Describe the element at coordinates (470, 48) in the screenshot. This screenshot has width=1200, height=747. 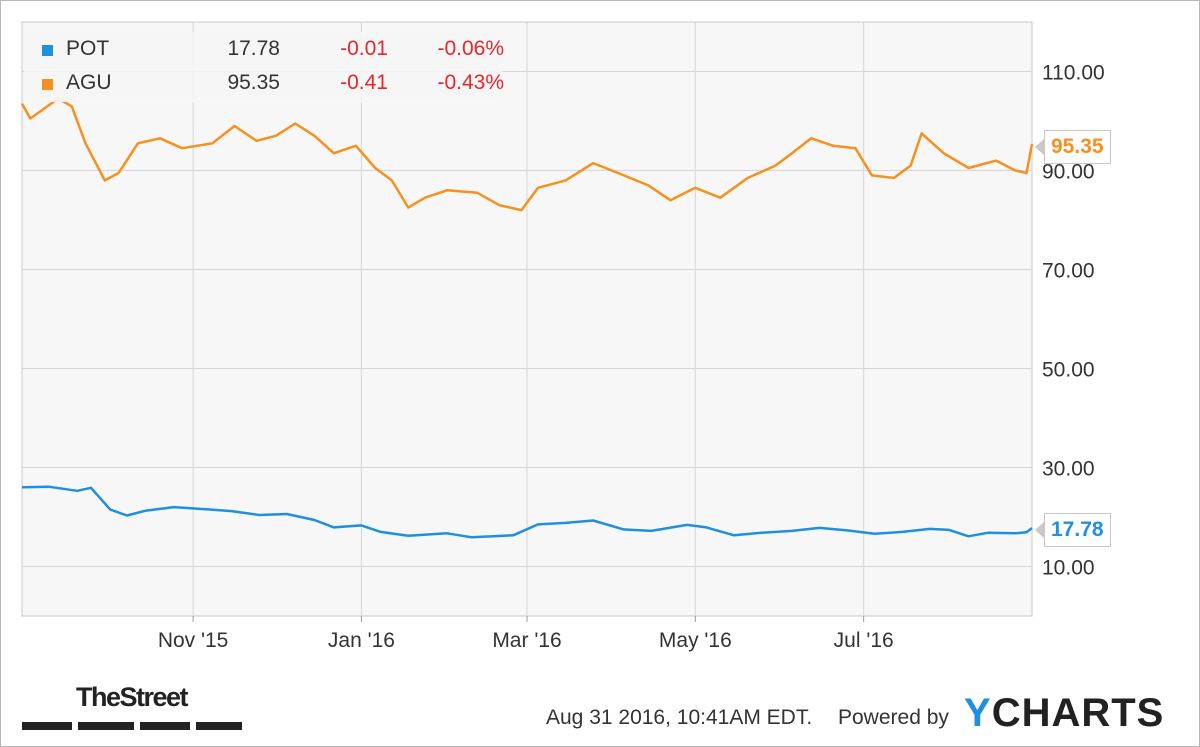
I see `legend-change-pct-pot: -0.06%` at that location.